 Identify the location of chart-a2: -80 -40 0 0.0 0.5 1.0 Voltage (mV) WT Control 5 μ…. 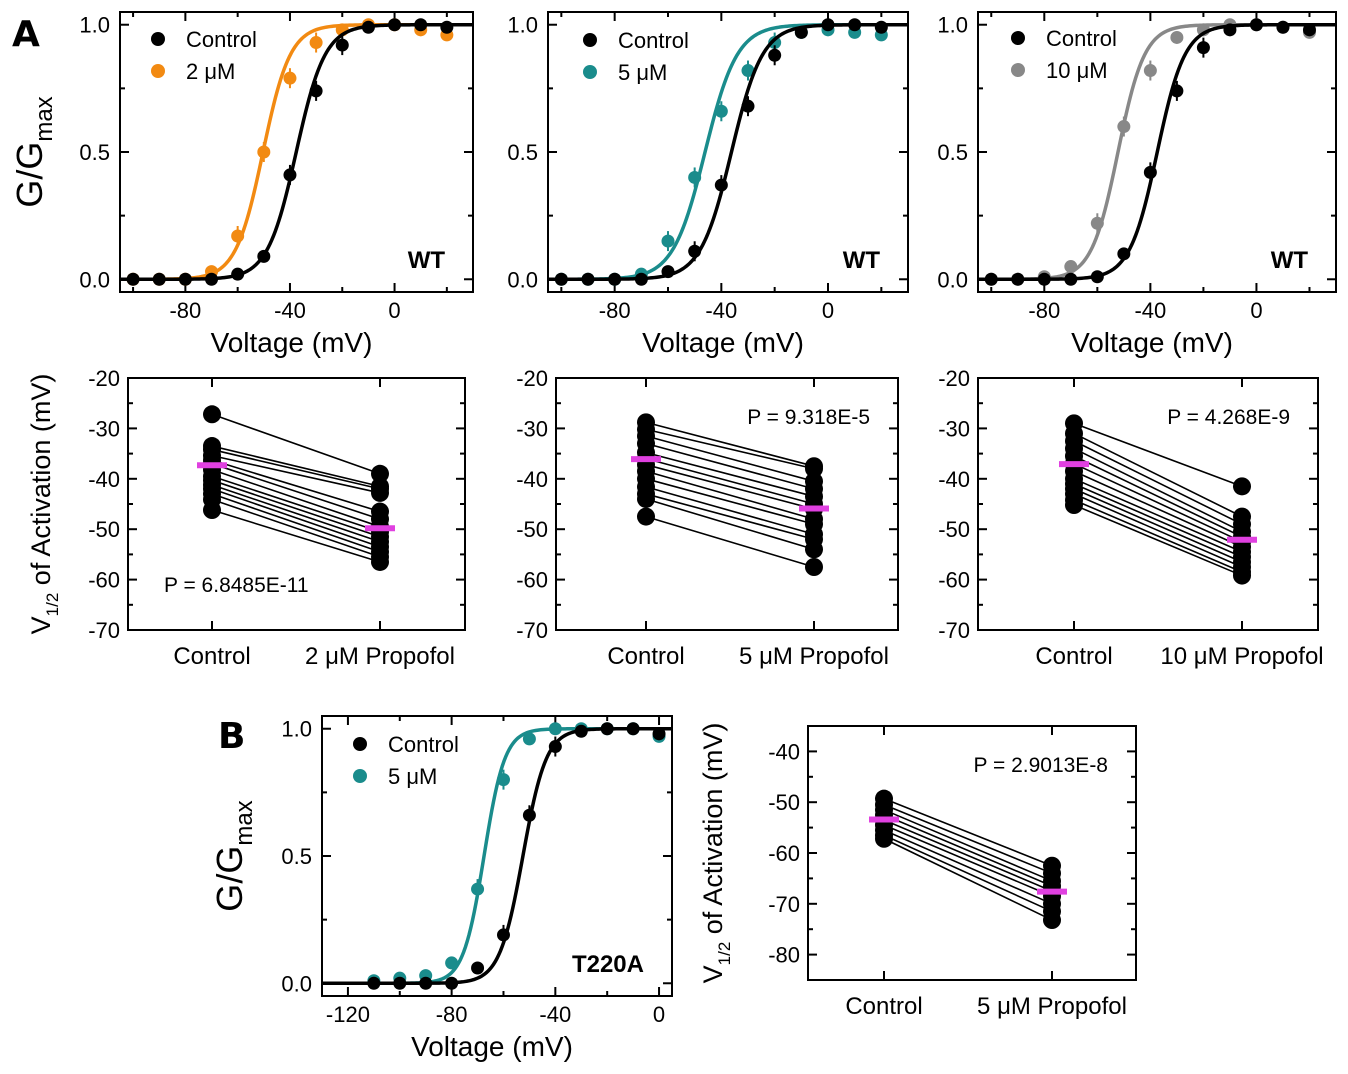
(708, 184).